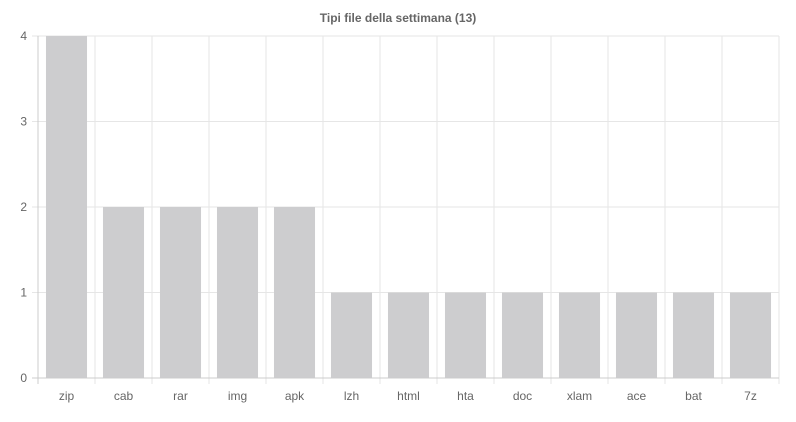 The image size is (796, 422). I want to click on bar-doc, so click(522, 335).